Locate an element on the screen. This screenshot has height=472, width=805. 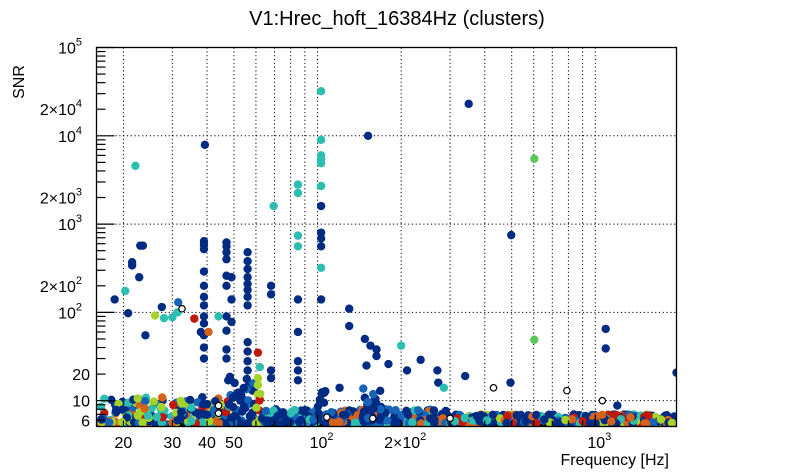
y-tick-label: 2×10⁴ is located at coordinates (61, 108).